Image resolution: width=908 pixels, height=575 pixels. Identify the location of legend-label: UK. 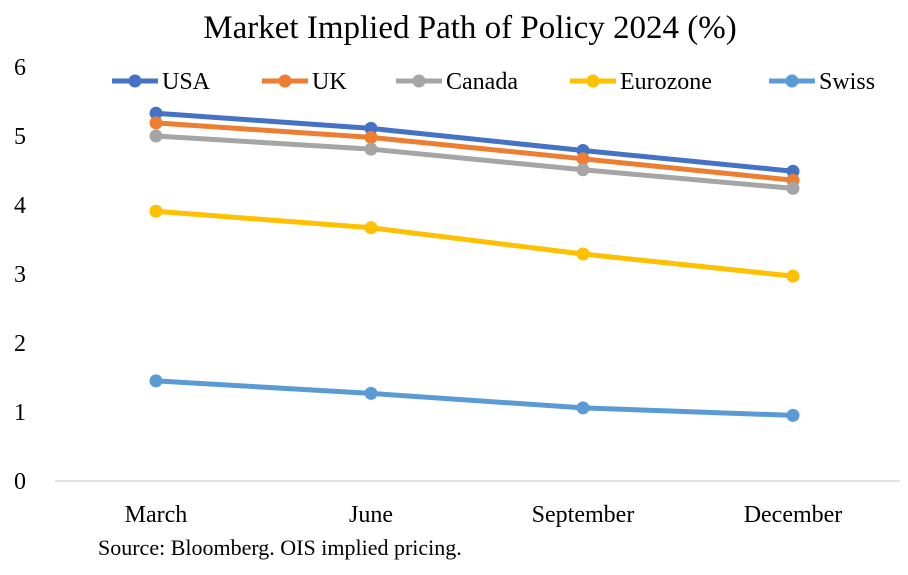
(329, 82).